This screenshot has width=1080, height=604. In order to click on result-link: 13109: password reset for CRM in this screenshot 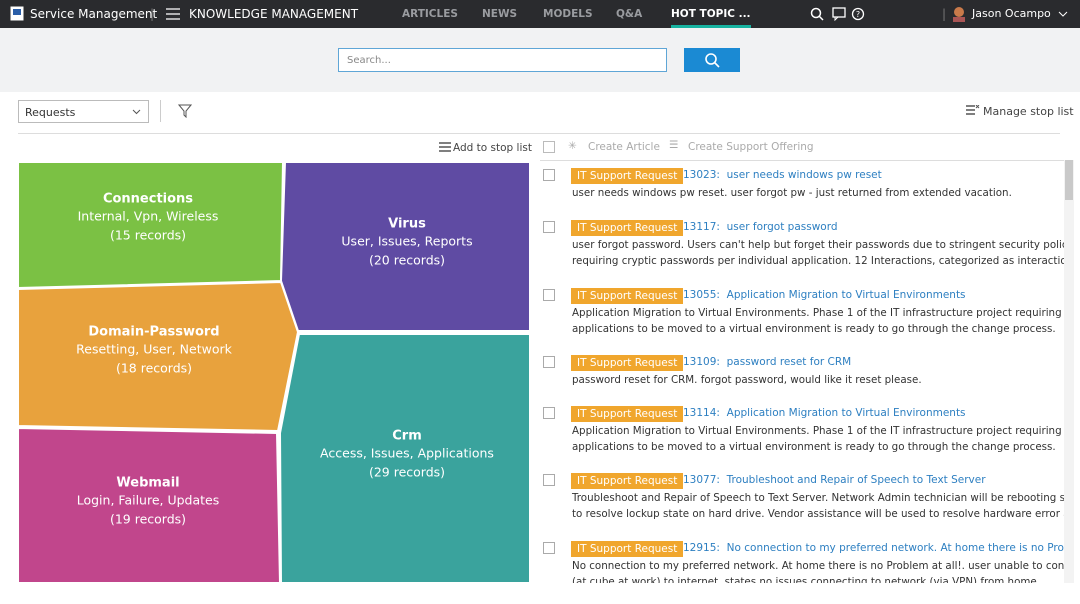, I will do `click(767, 362)`.